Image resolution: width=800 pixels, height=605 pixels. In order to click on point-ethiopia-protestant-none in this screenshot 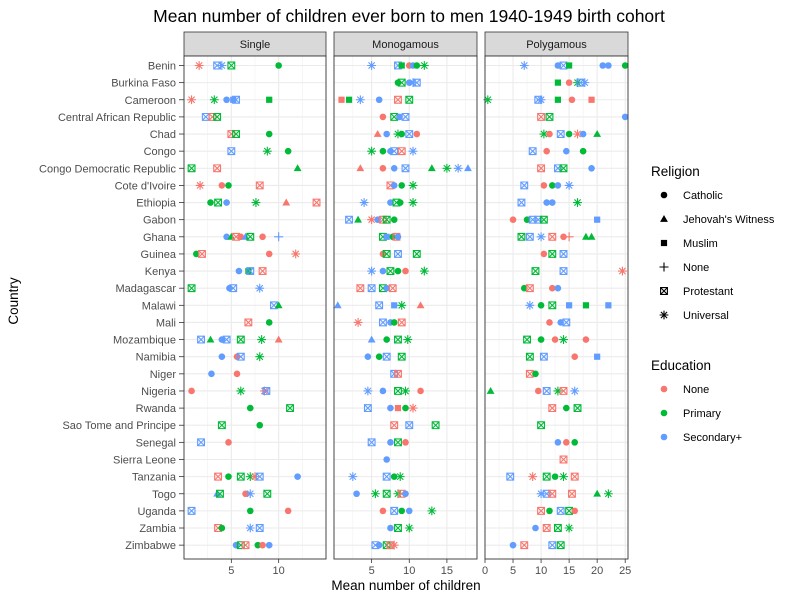, I will do `click(316, 202)`.